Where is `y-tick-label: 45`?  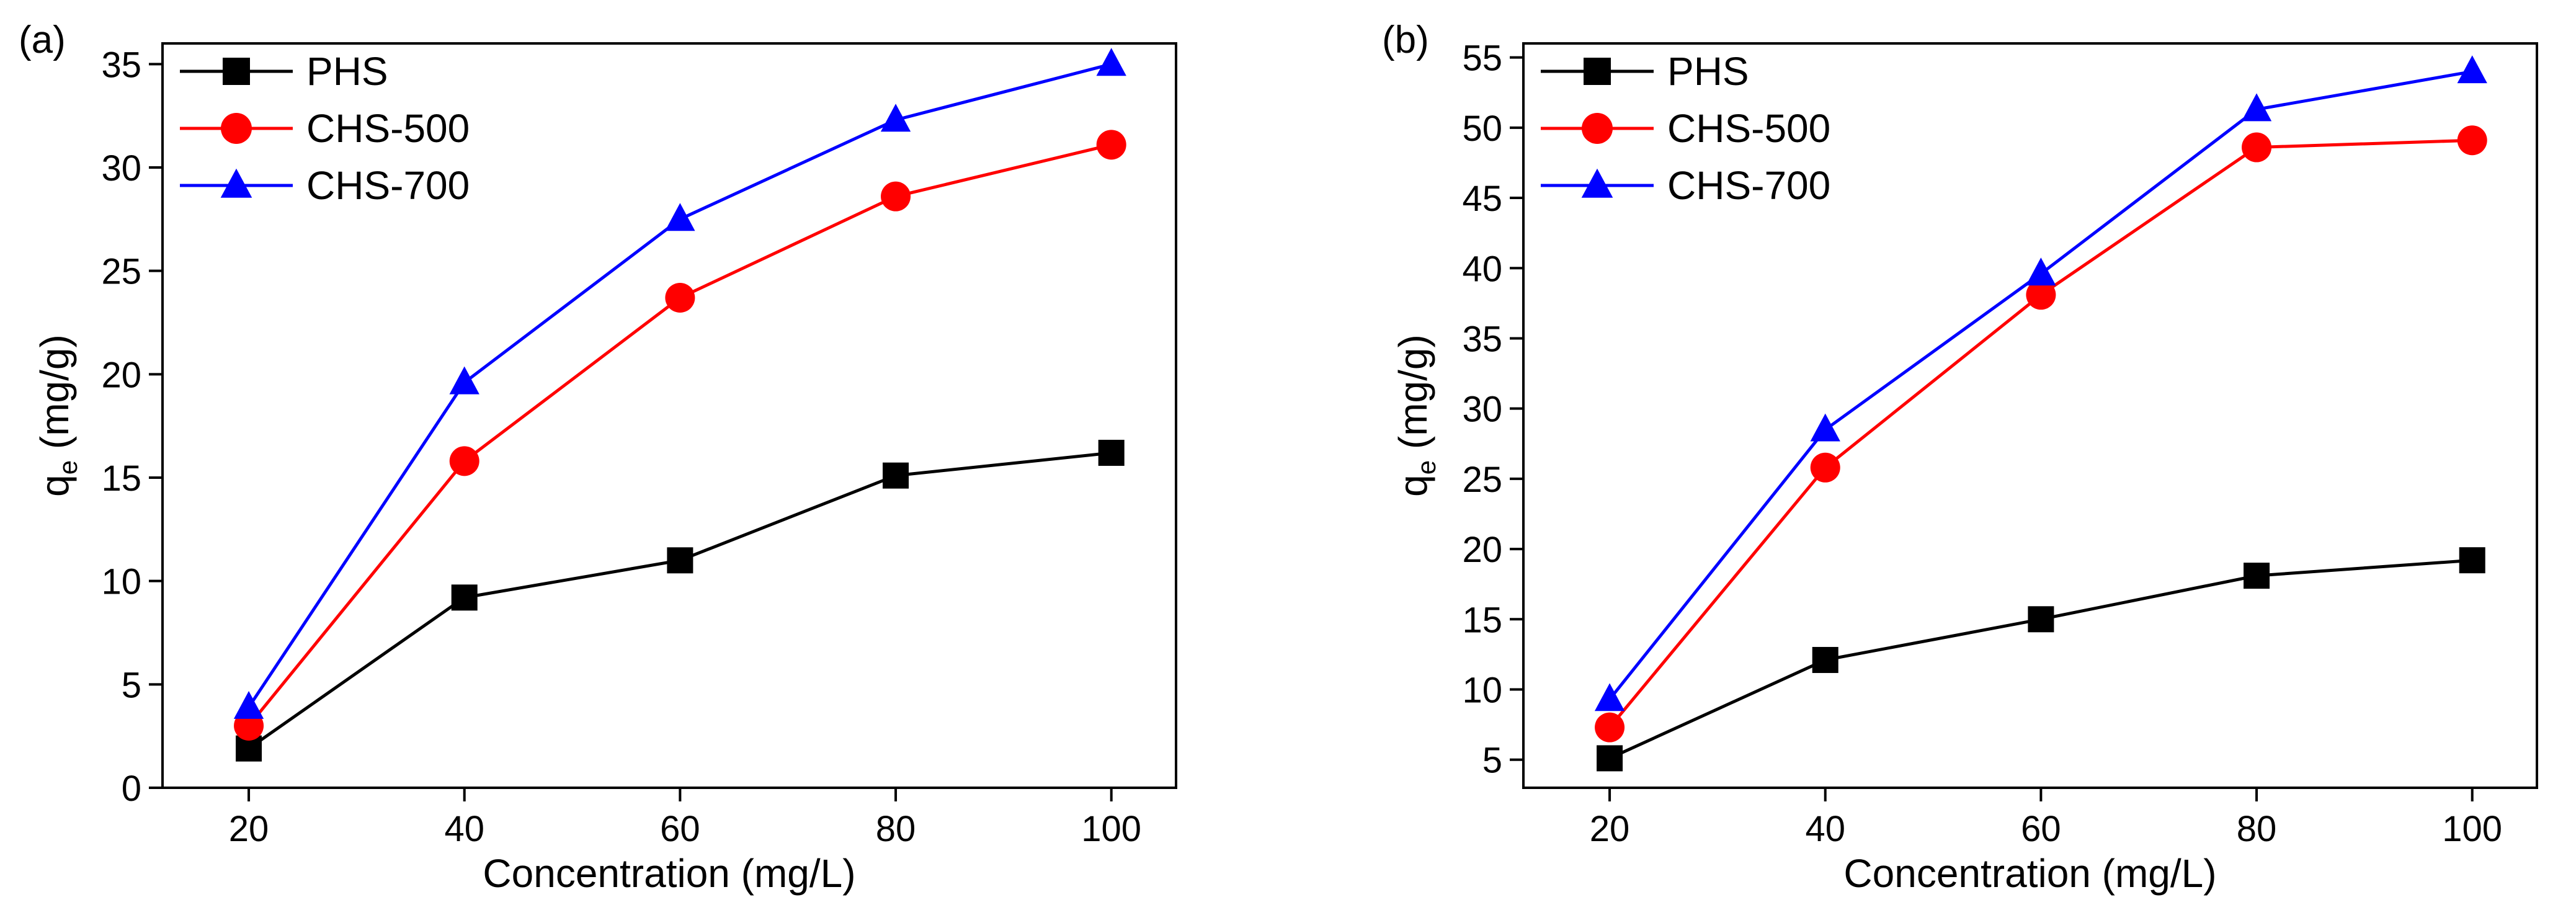
y-tick-label: 45 is located at coordinates (1482, 199).